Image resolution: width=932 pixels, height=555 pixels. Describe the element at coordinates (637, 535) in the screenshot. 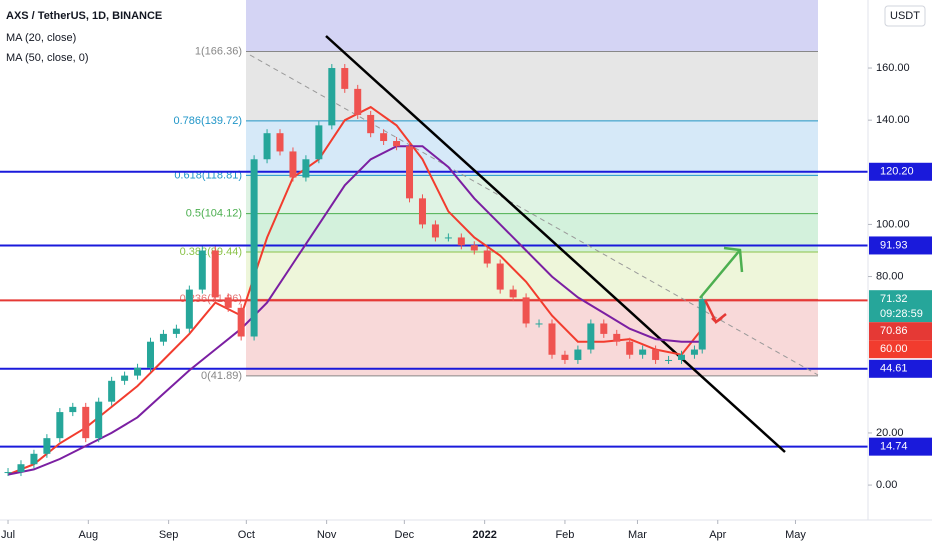

I see `x-tick-label: Mar` at that location.